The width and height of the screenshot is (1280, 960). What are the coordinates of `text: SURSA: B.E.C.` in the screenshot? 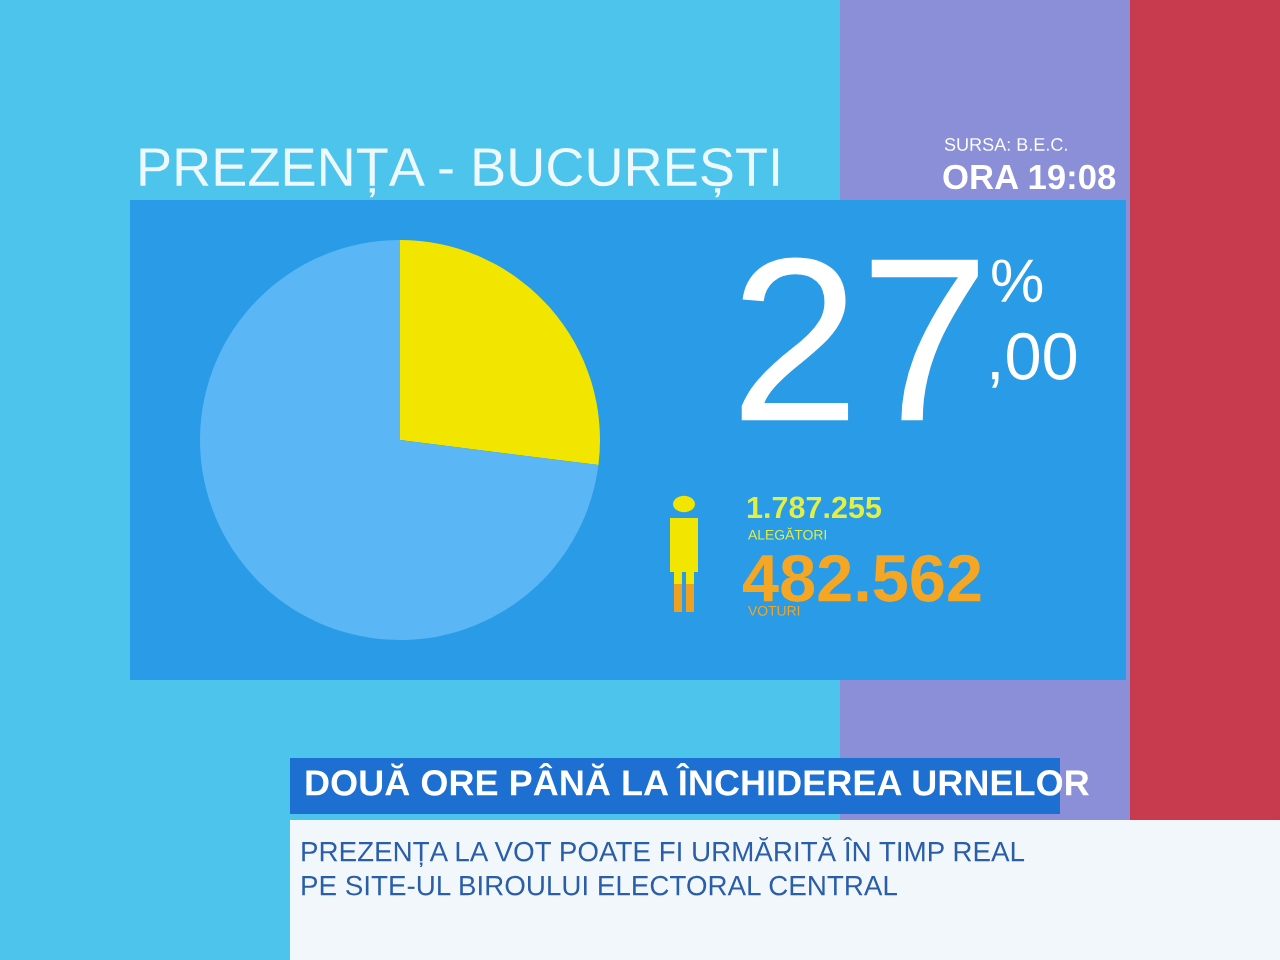 It's located at (1005, 144).